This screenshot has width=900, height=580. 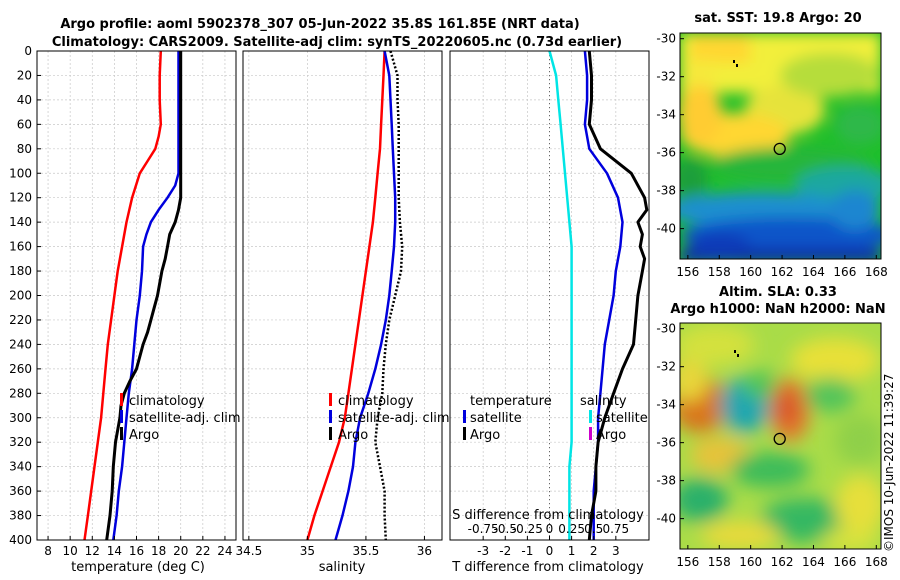 What do you see at coordinates (483, 529) in the screenshot?
I see `s-diff-tick-label: -0.75` at bounding box center [483, 529].